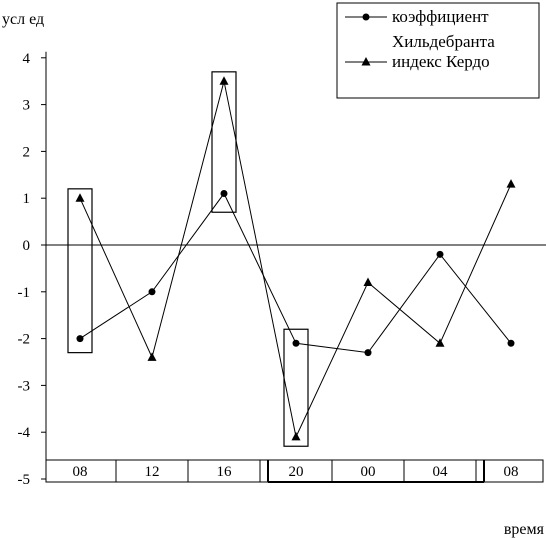 The width and height of the screenshot is (546, 538). Describe the element at coordinates (24, 433) in the screenshot. I see `y-tick-label: -4` at that location.